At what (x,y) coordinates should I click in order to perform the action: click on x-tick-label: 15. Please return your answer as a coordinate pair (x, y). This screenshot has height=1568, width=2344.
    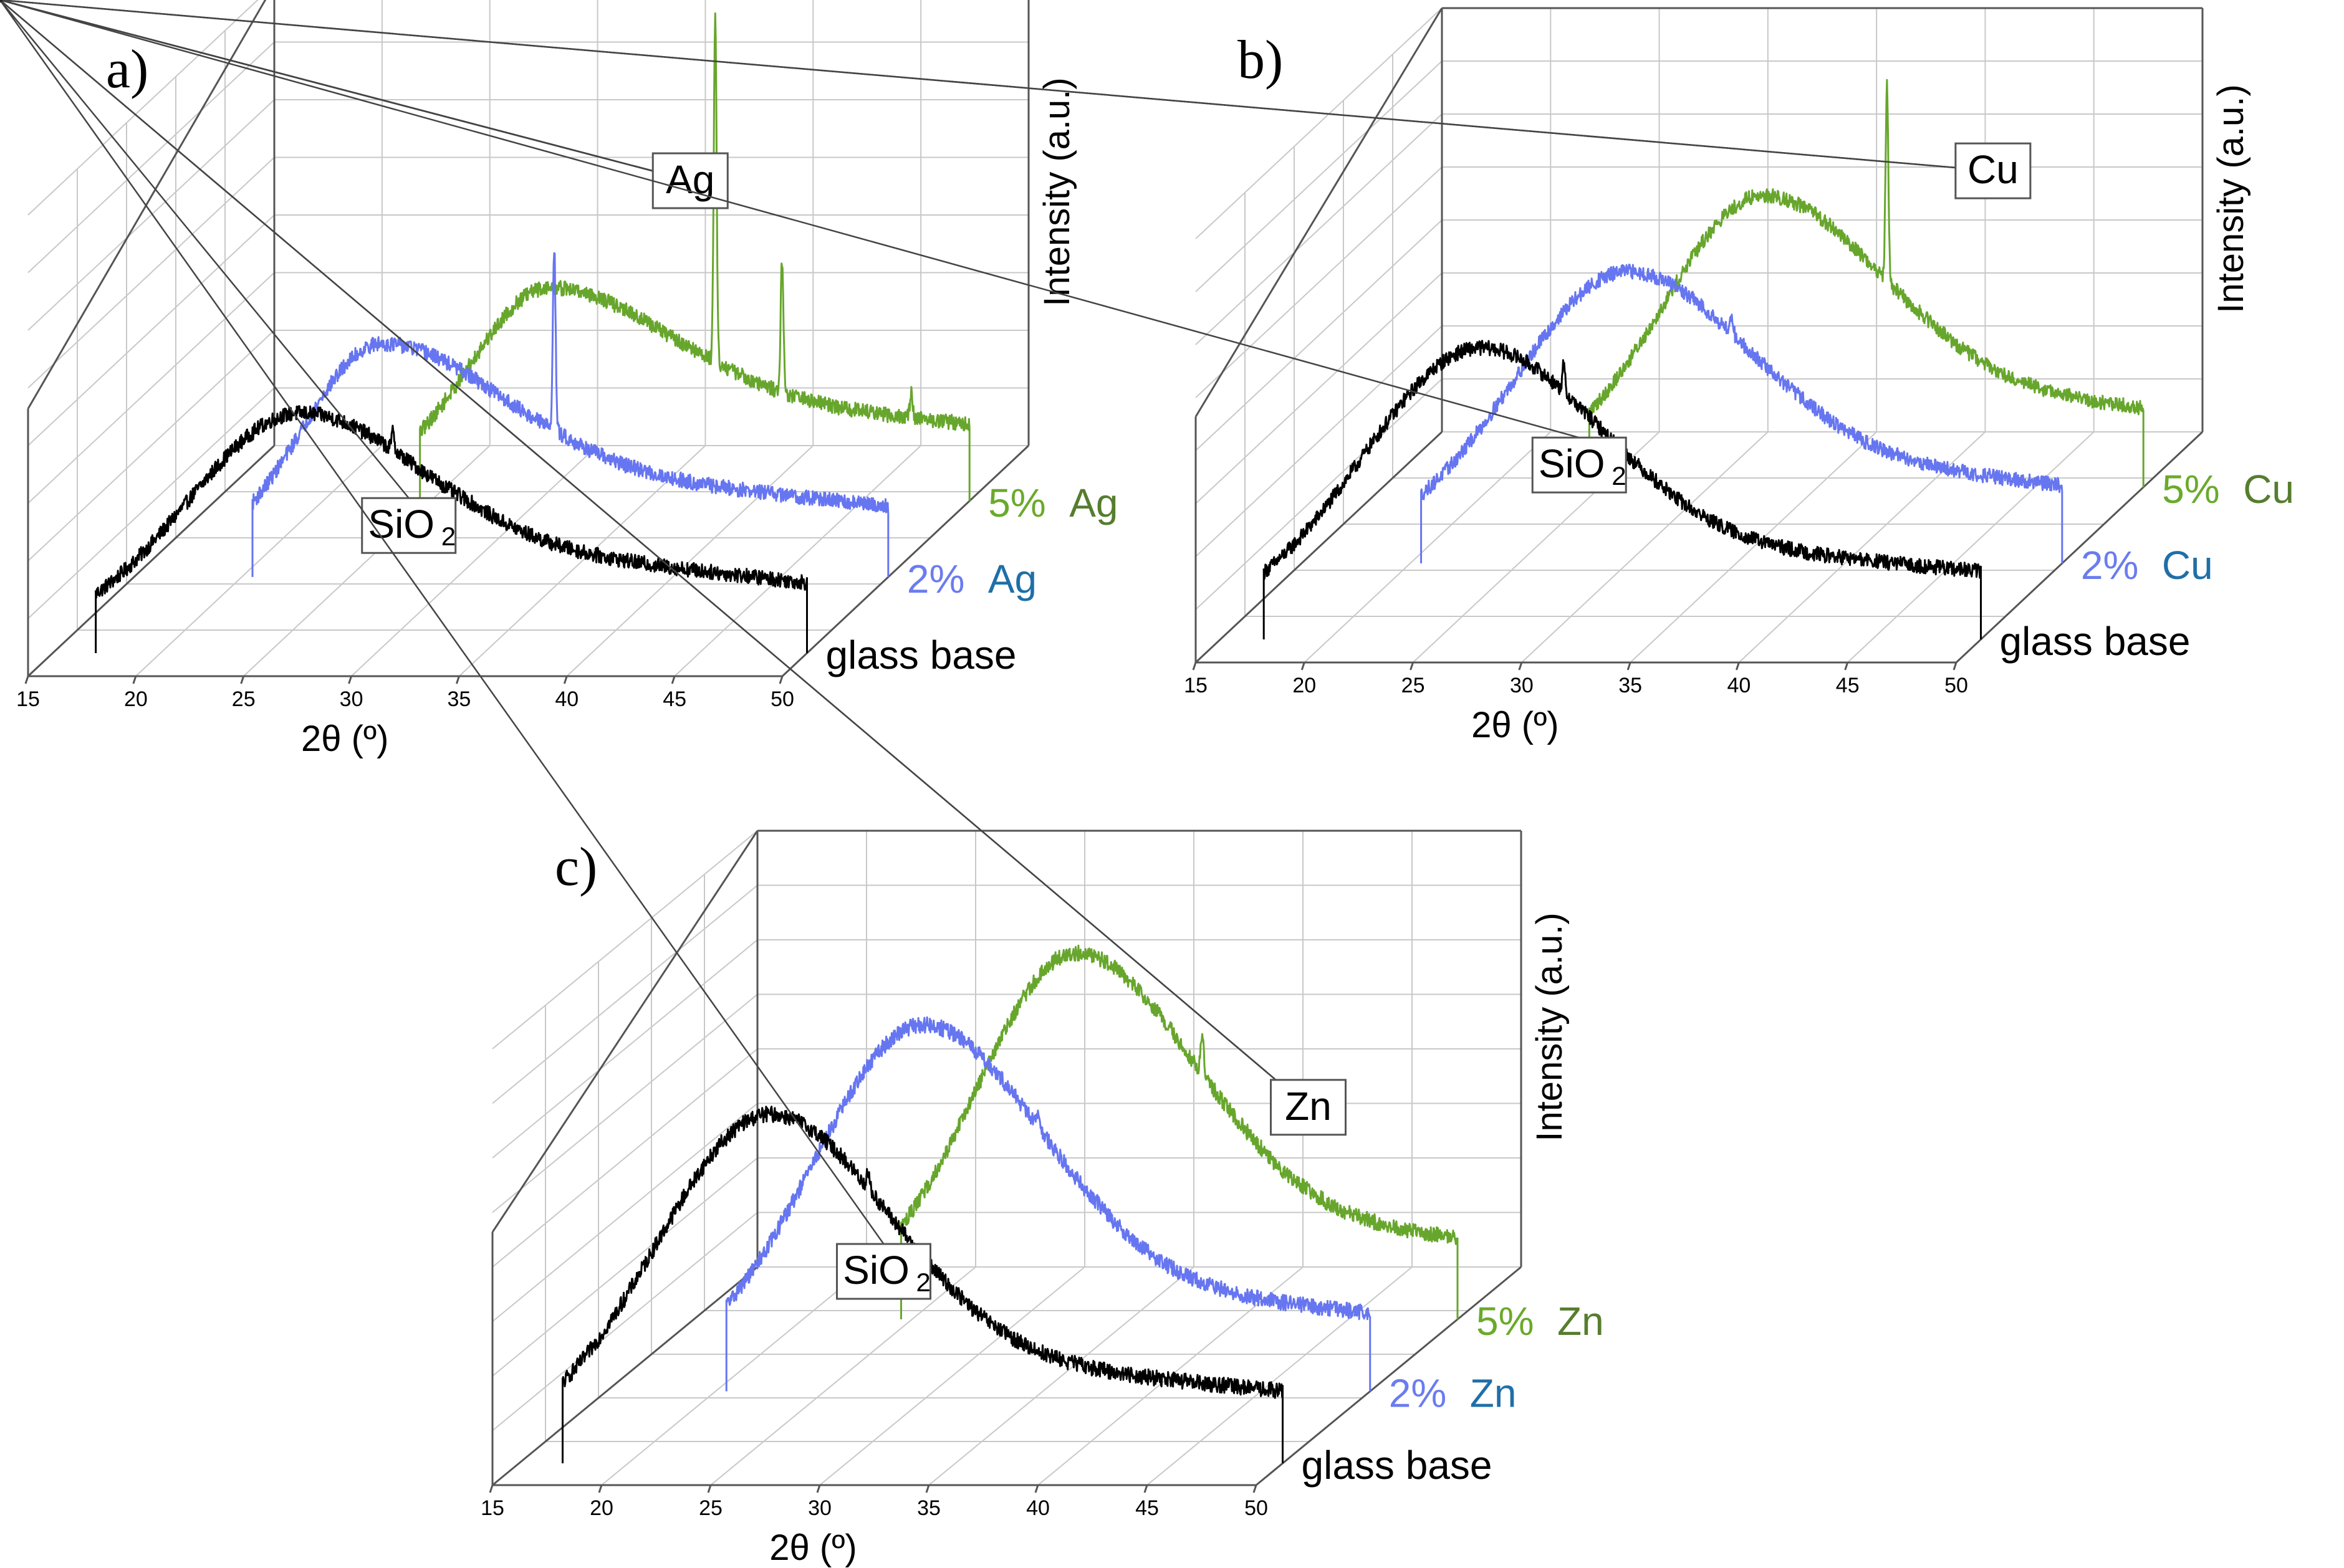
    Looking at the image, I should click on (492, 1508).